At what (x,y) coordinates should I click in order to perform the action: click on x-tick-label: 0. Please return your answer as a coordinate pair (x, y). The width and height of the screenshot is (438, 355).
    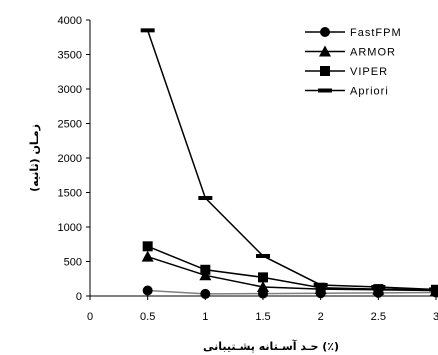
    Looking at the image, I should click on (90, 317).